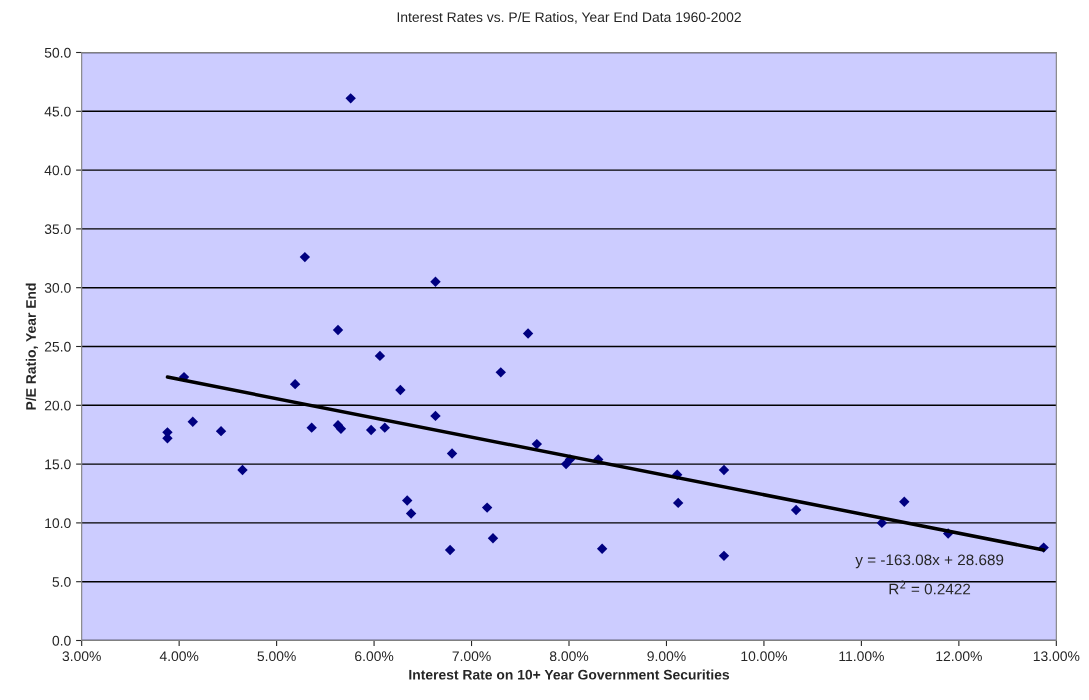  Describe the element at coordinates (57, 405) in the screenshot. I see `y-tick-label: 20.0` at that location.